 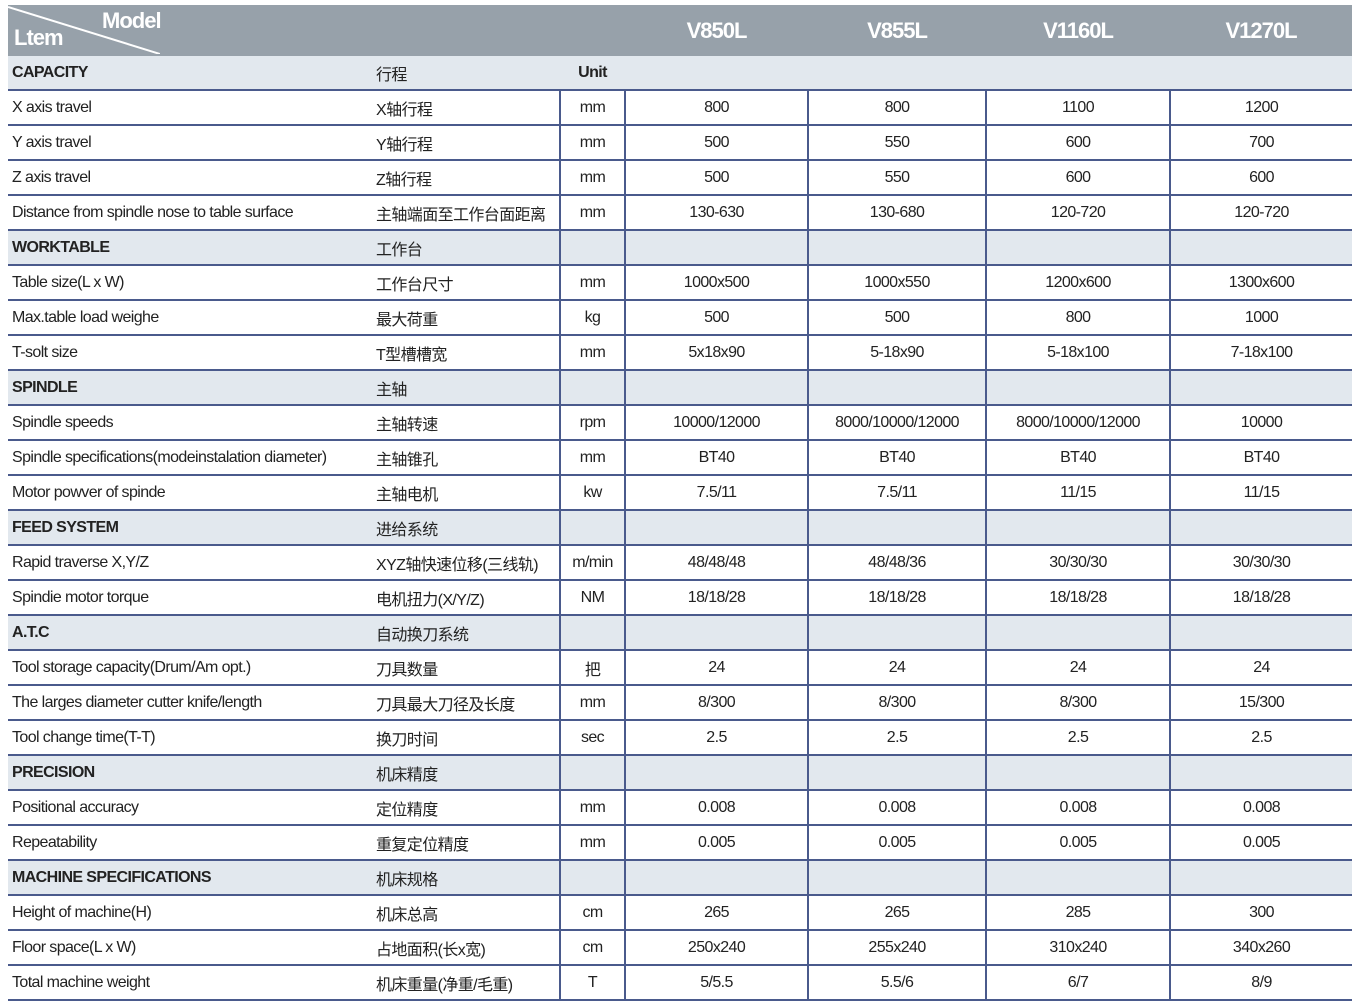 What do you see at coordinates (466, 388) in the screenshot?
I see `section-title-cn: 主轴` at bounding box center [466, 388].